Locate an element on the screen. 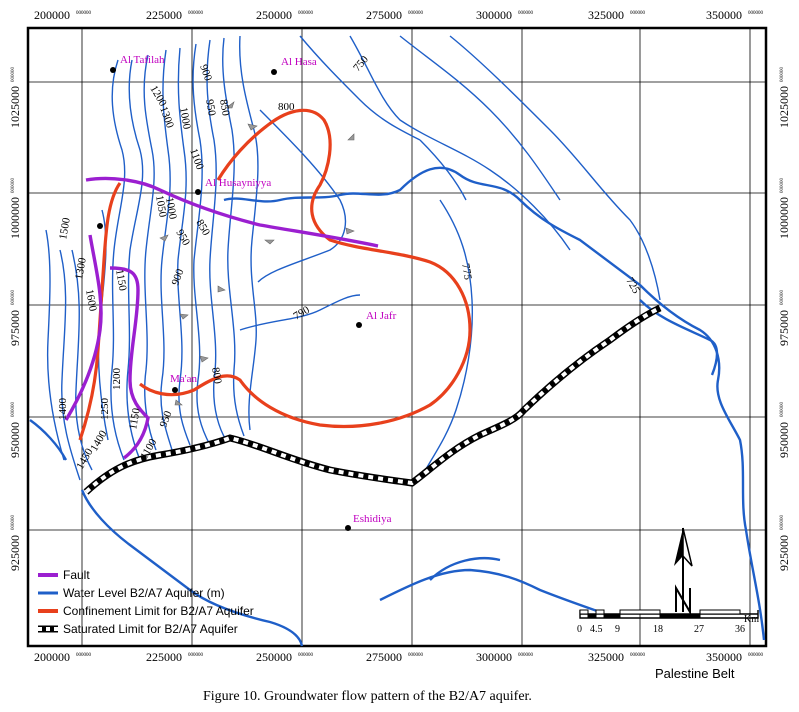 The image size is (799, 712). x-tick-label: 250000 is located at coordinates (274, 15).